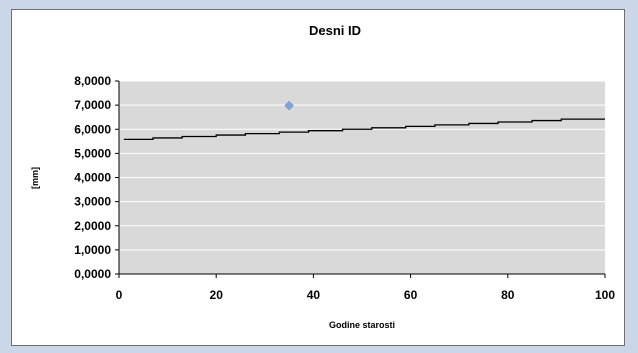  What do you see at coordinates (35, 178) in the screenshot?
I see `y-axis-title: [mm]` at bounding box center [35, 178].